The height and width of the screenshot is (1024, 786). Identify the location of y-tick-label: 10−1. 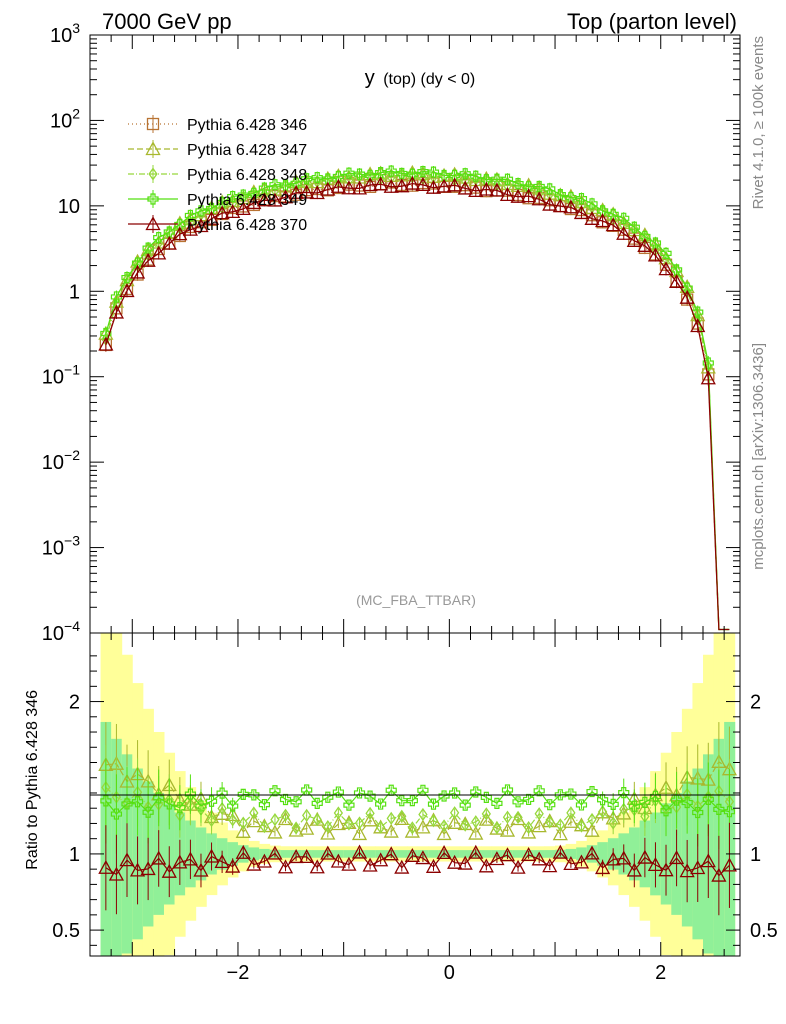
(61, 375).